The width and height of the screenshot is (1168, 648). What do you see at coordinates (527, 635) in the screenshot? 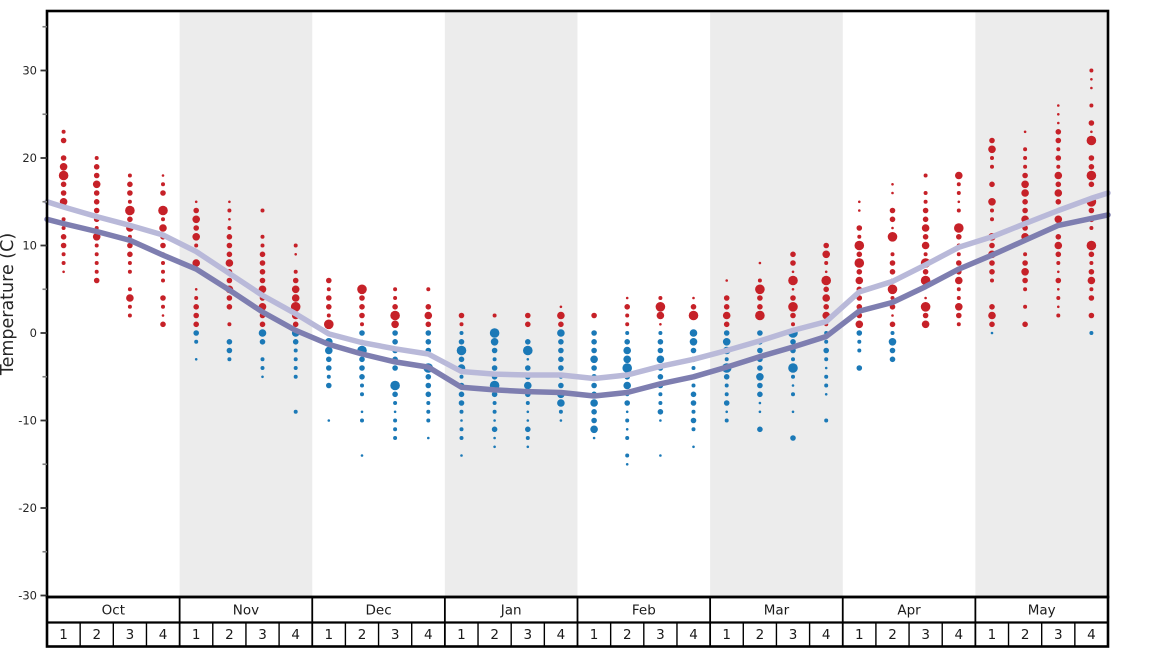
I see `week-label: 3` at bounding box center [527, 635].